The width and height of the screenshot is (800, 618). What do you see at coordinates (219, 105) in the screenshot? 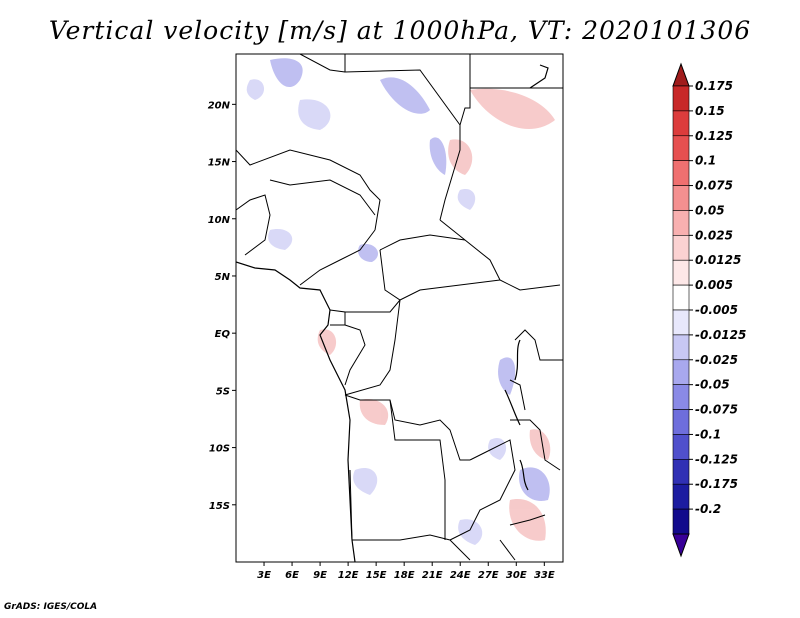
I see `lat-label: 20N` at bounding box center [219, 105].